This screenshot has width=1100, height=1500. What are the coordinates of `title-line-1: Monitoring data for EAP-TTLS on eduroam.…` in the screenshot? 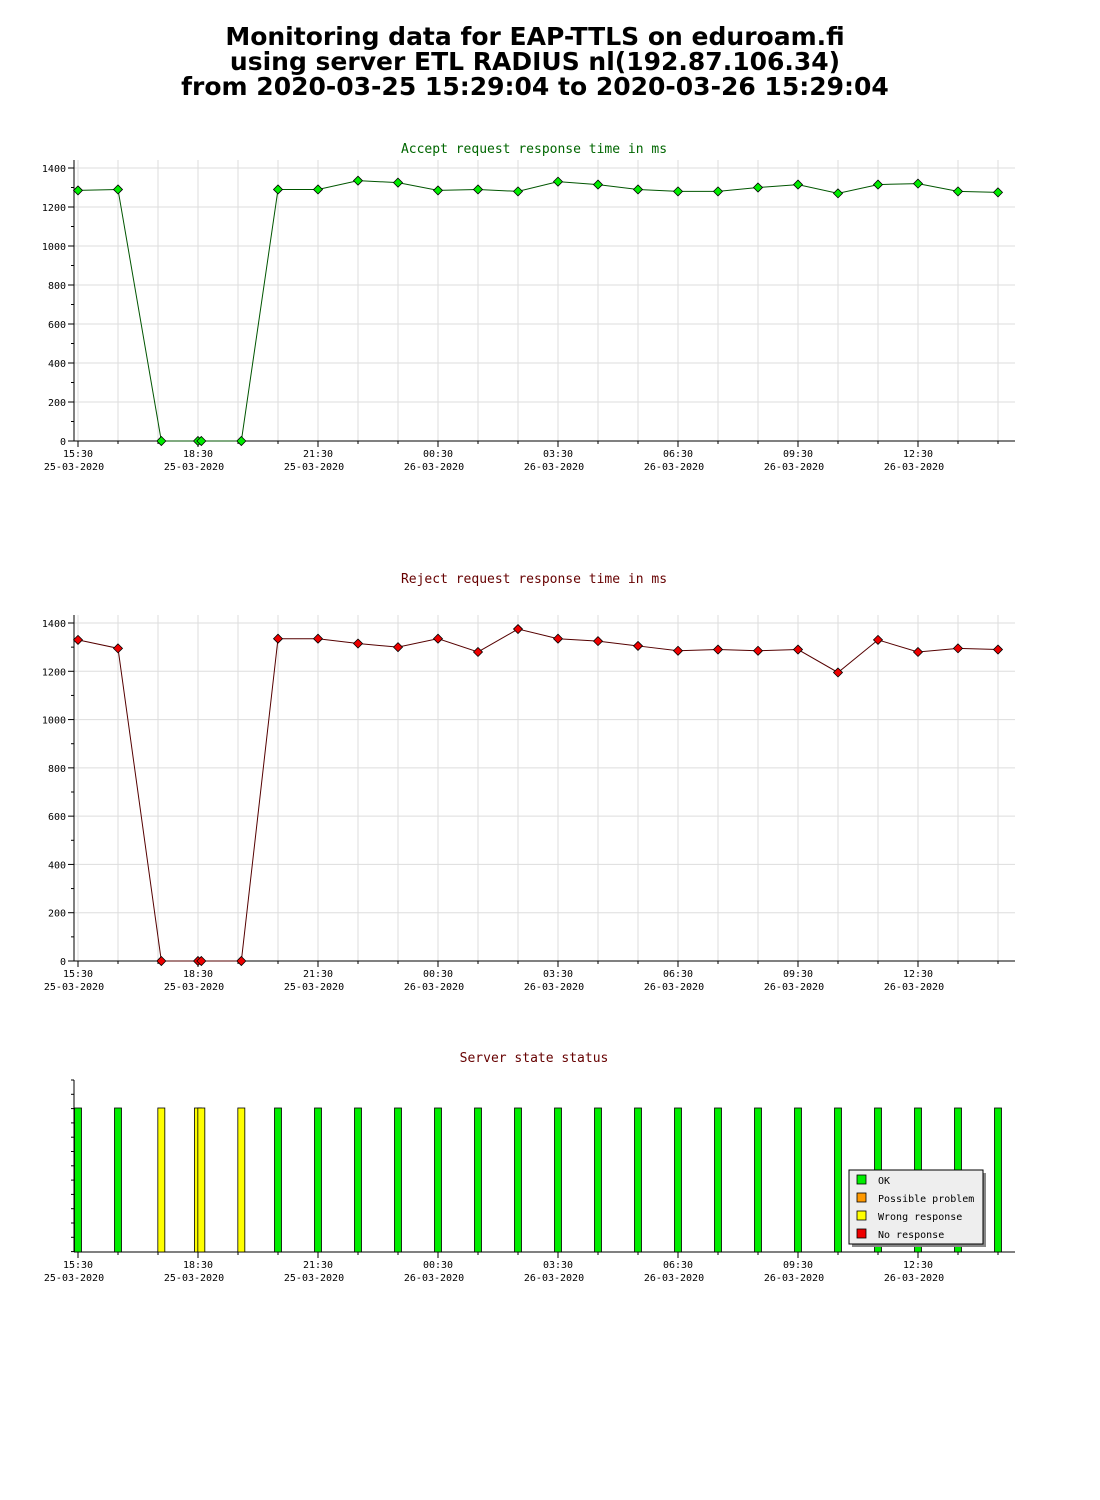 It's located at (535, 36).